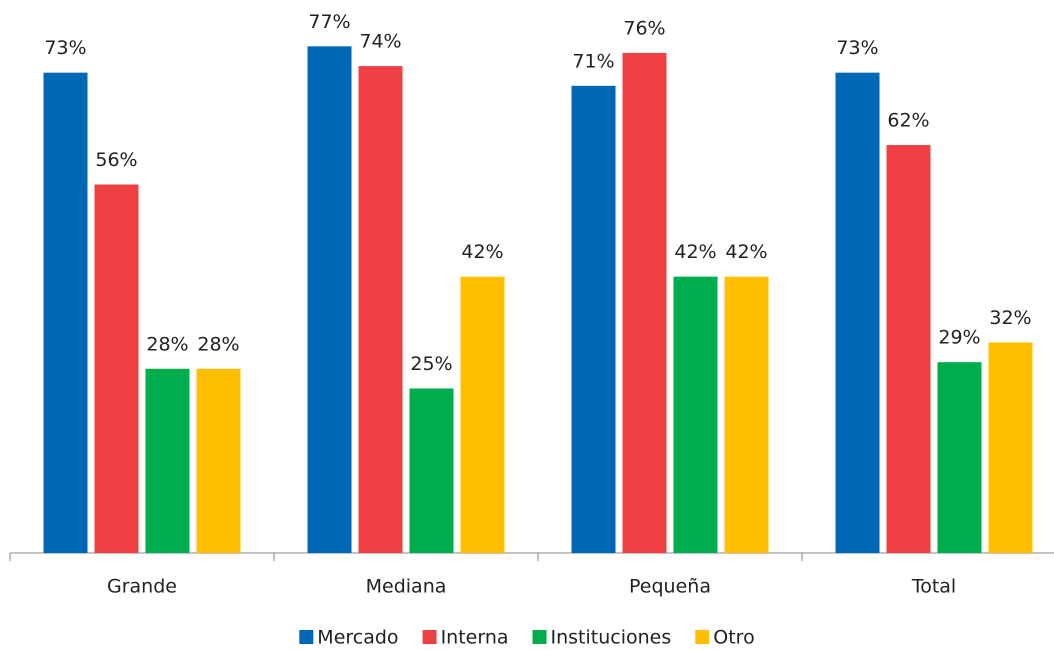 The width and height of the screenshot is (1054, 650). I want to click on data-label: 74%, so click(380, 42).